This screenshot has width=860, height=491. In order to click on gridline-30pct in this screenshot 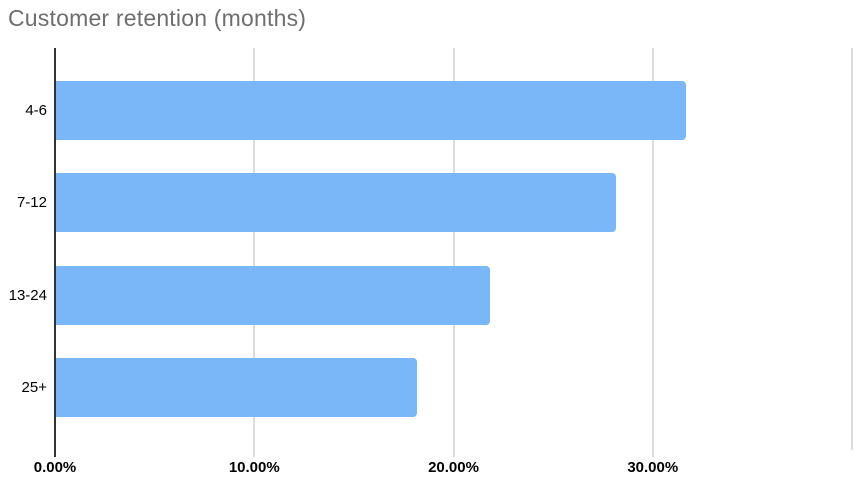, I will do `click(652, 249)`.